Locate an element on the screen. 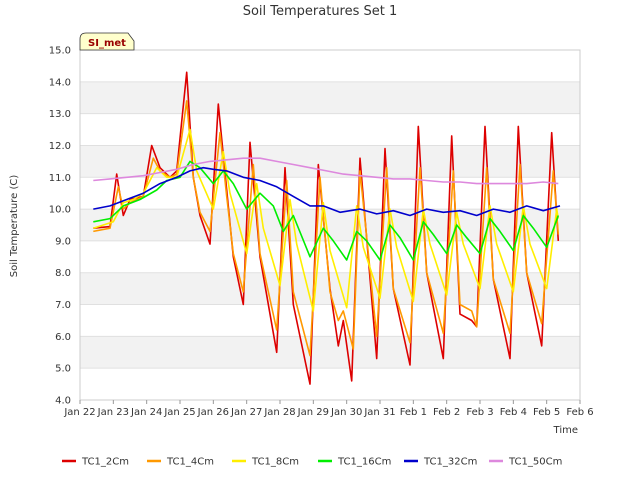  badge-label: SI_met is located at coordinates (107, 43).